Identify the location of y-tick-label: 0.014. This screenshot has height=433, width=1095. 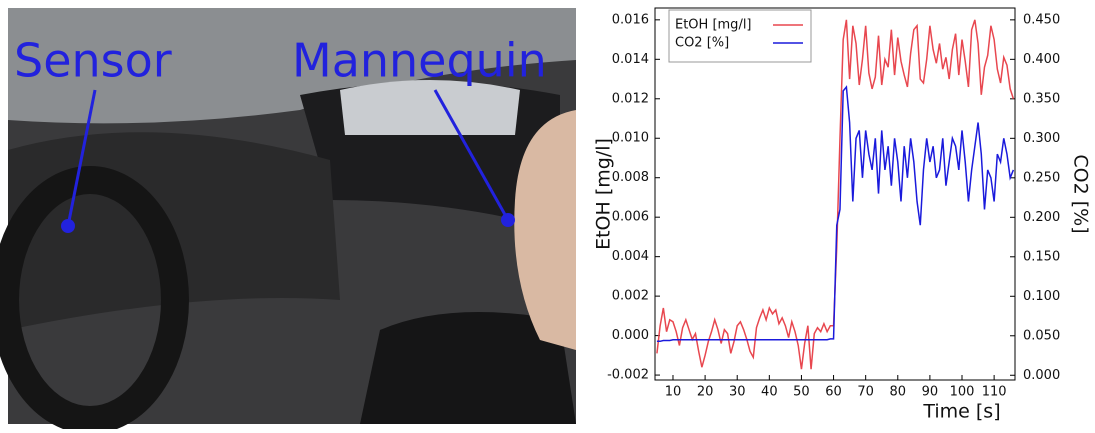
(630, 59).